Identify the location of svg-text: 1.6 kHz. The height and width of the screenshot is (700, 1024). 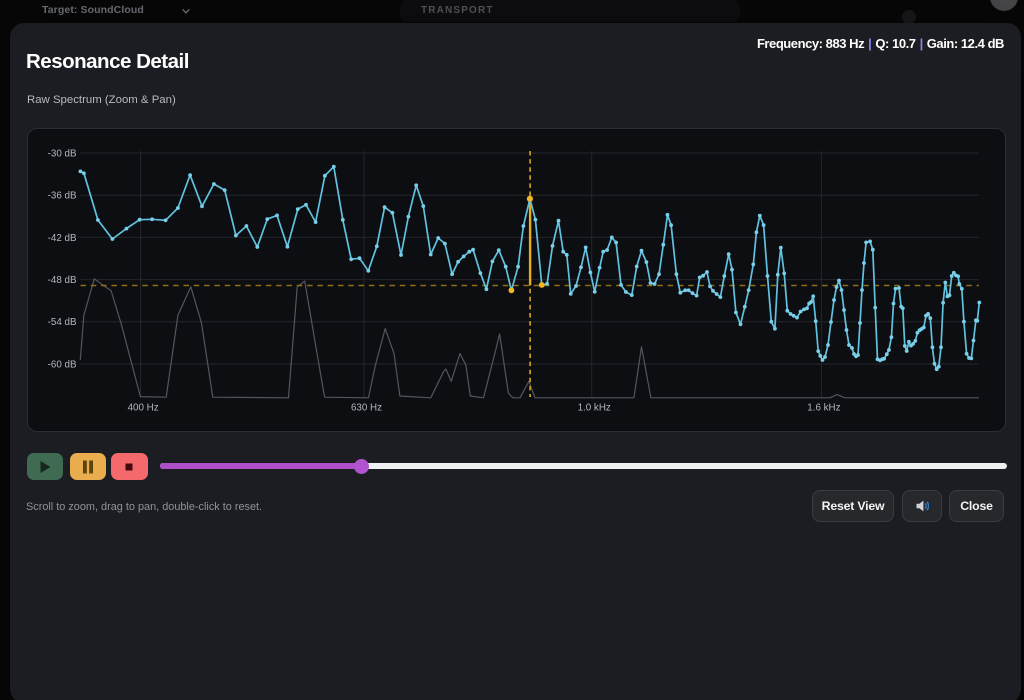
(823, 408).